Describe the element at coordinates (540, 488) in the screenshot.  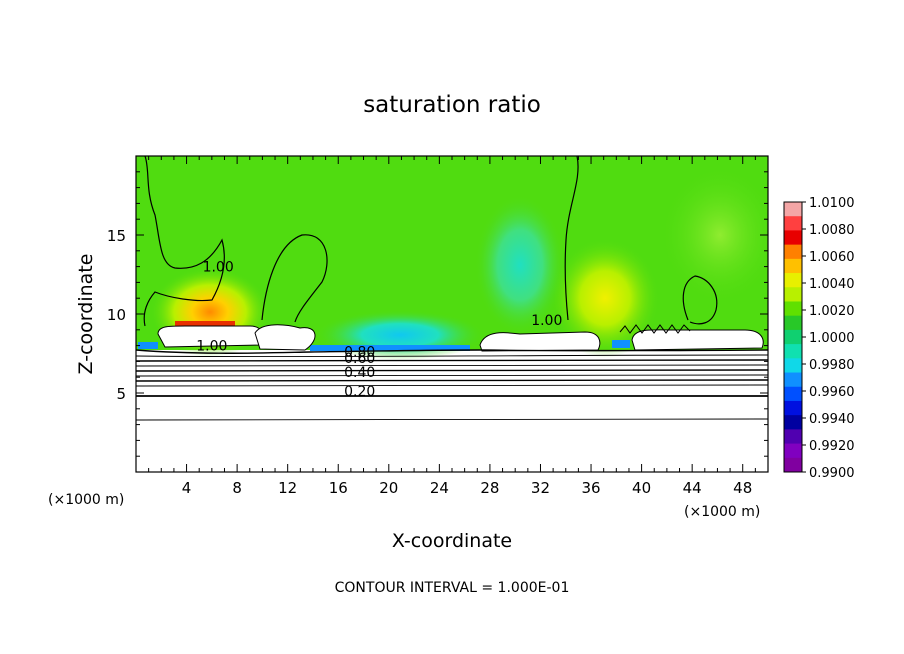
I see `x-tick-label: 32` at that location.